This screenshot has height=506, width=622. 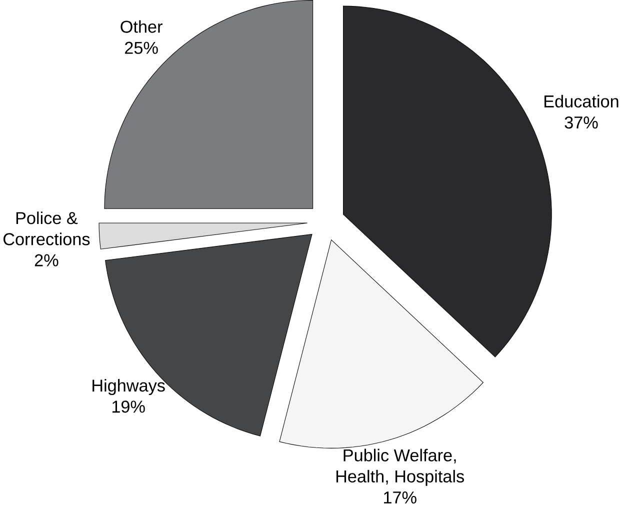 What do you see at coordinates (141, 26) in the screenshot?
I see `slice-label: Other` at bounding box center [141, 26].